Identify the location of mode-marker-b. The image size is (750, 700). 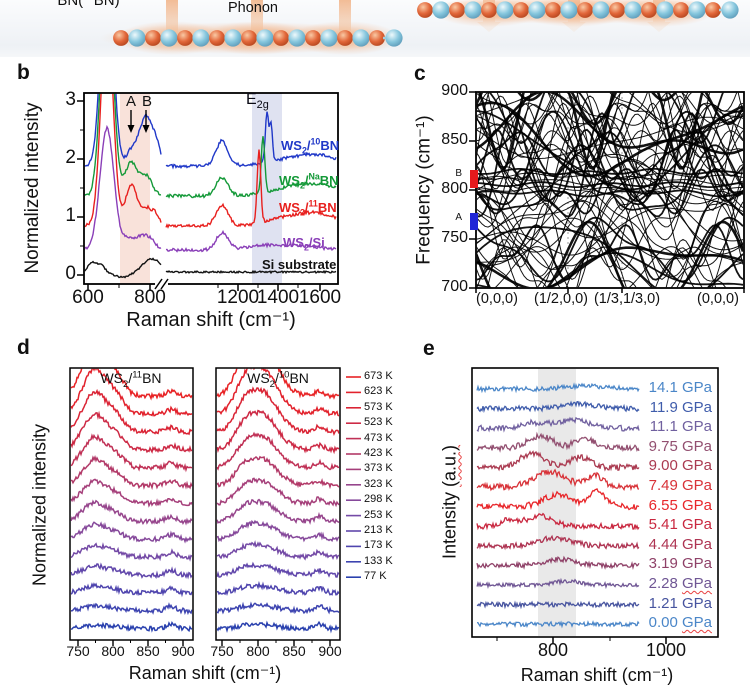
(474, 179).